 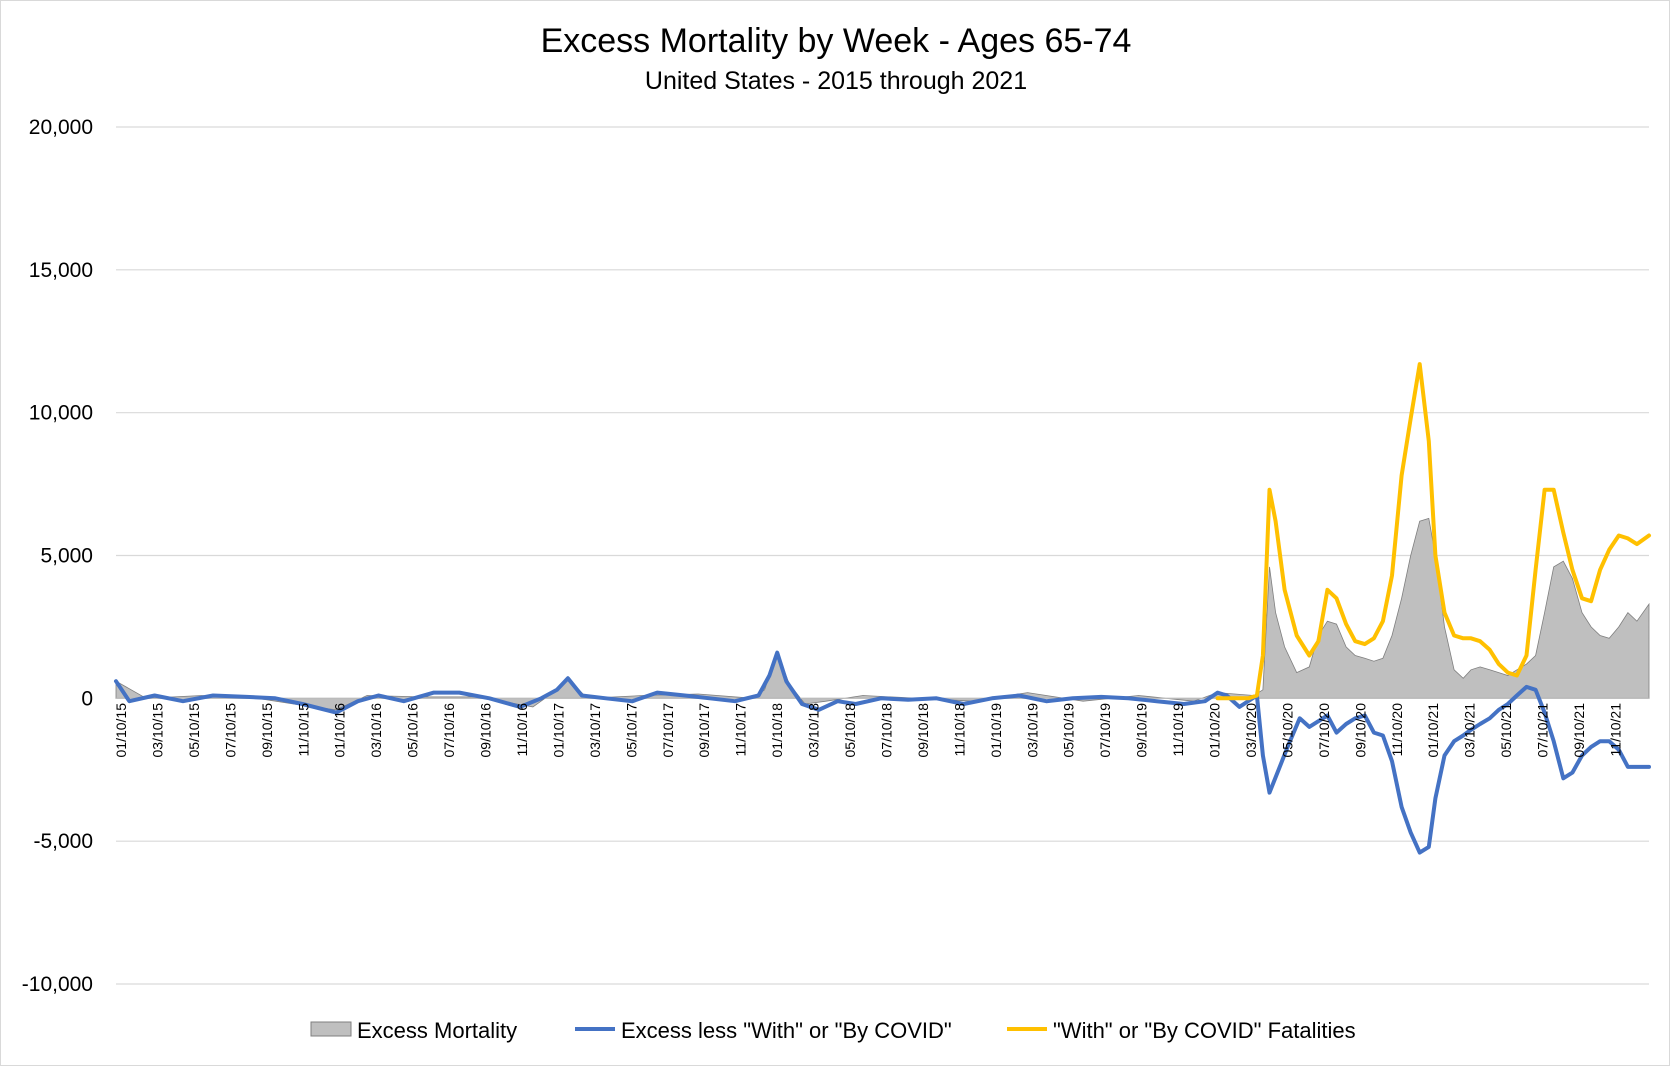 What do you see at coordinates (1506, 730) in the screenshot?
I see `x-tick-label: 05/10/21` at bounding box center [1506, 730].